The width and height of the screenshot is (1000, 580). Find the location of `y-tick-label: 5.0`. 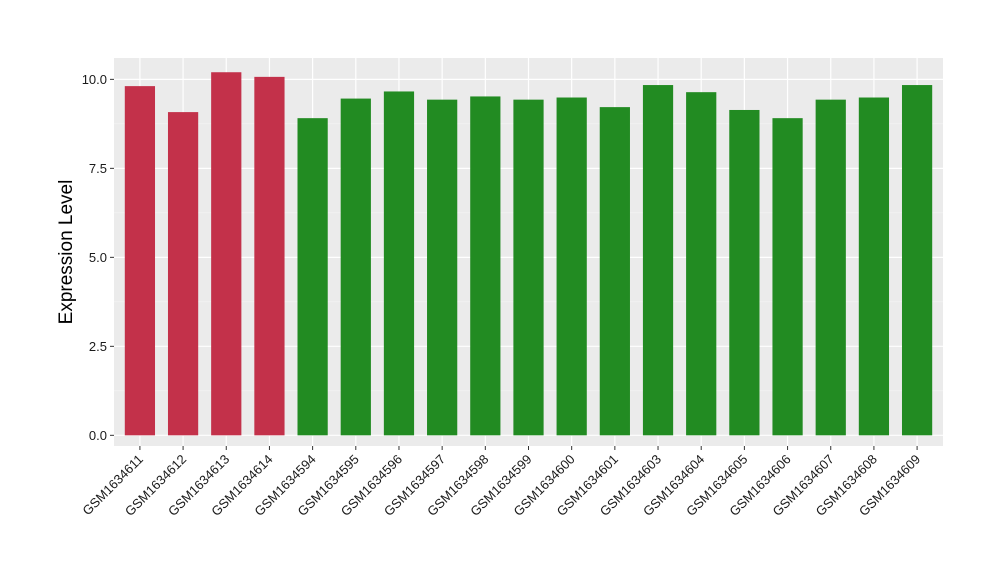

y-tick-label: 5.0 is located at coordinates (98, 257).